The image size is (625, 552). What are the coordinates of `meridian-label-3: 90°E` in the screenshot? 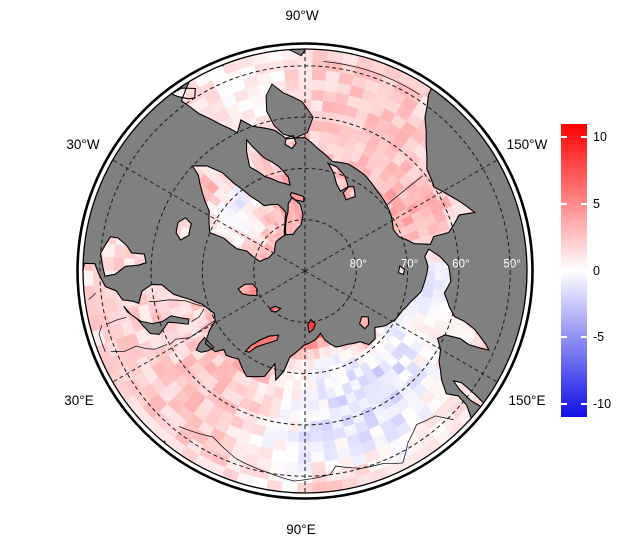 It's located at (300, 529).